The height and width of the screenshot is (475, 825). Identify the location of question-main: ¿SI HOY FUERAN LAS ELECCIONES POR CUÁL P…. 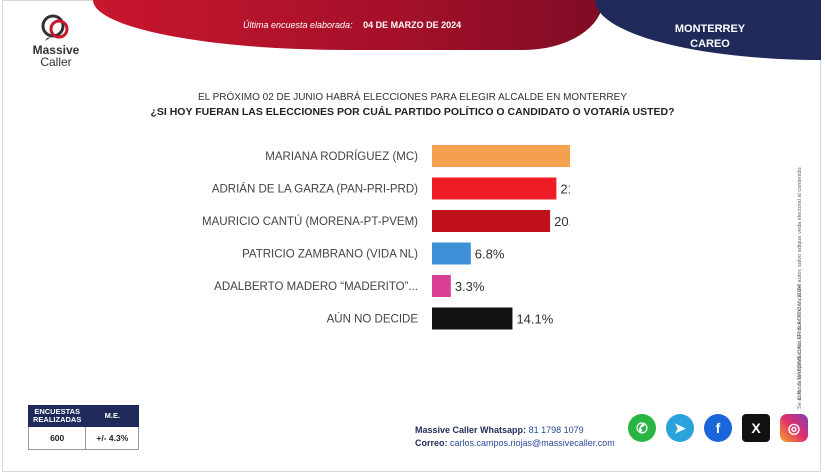
(412, 112).